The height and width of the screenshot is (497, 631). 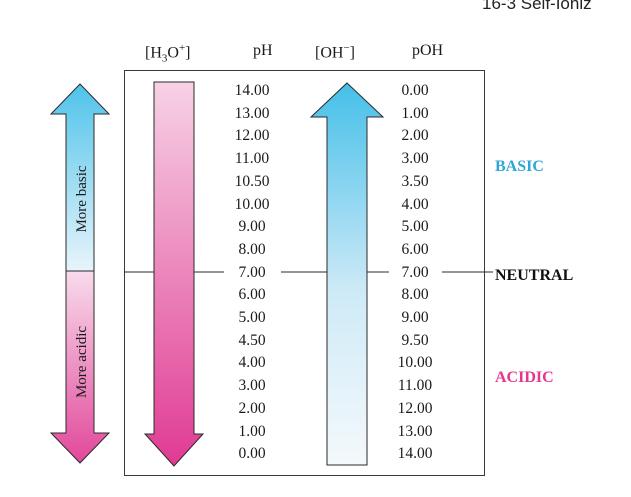 What do you see at coordinates (252, 408) in the screenshot?
I see `ph-value: 2.00` at bounding box center [252, 408].